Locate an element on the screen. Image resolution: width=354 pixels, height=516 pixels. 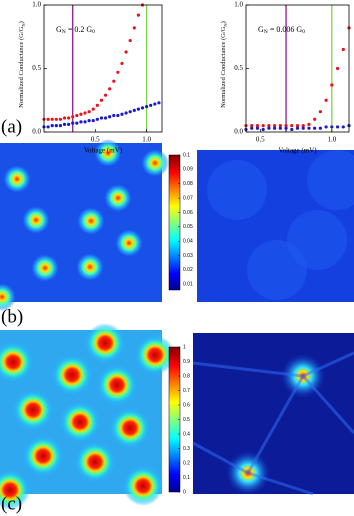
colorbar-tick-label: 0.07 is located at coordinates (188, 198).